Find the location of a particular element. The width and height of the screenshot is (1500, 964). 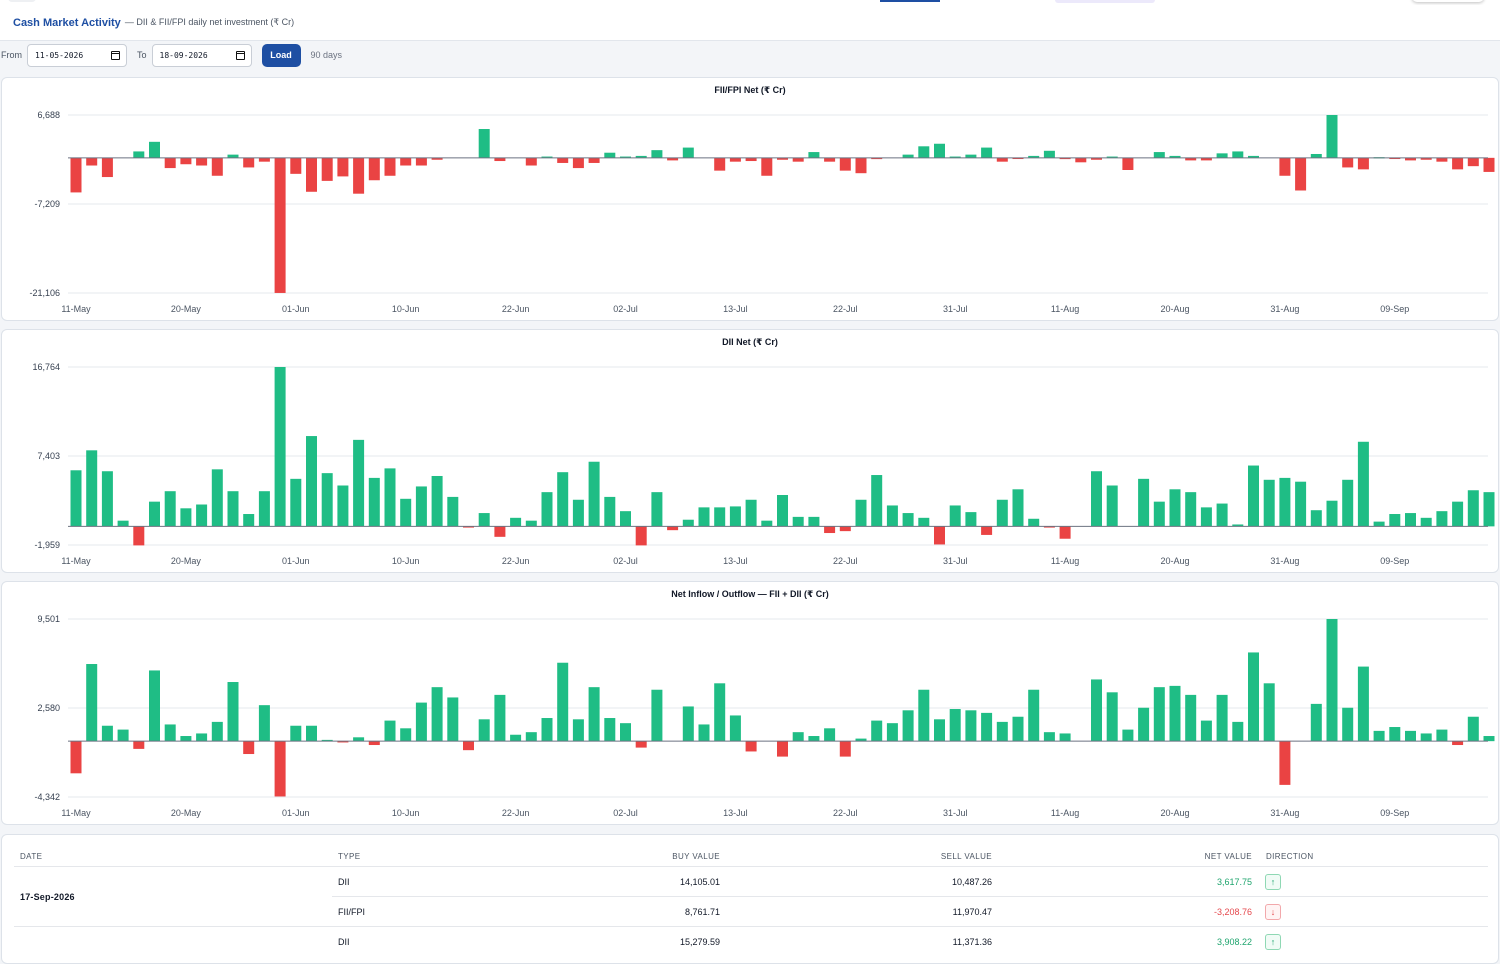

table-row: DII 15,279.59 11,371.36 3,908.22 ↑ is located at coordinates (910, 941).